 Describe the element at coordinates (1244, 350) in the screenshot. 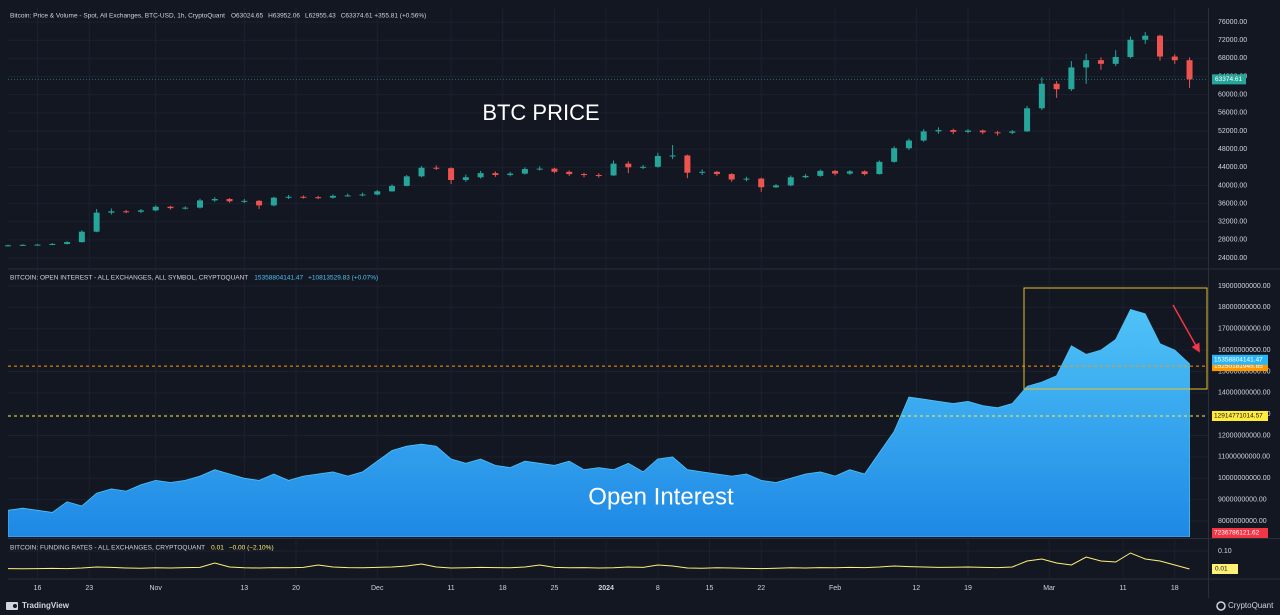

I see `y-tick-label: 16000000000.00` at that location.